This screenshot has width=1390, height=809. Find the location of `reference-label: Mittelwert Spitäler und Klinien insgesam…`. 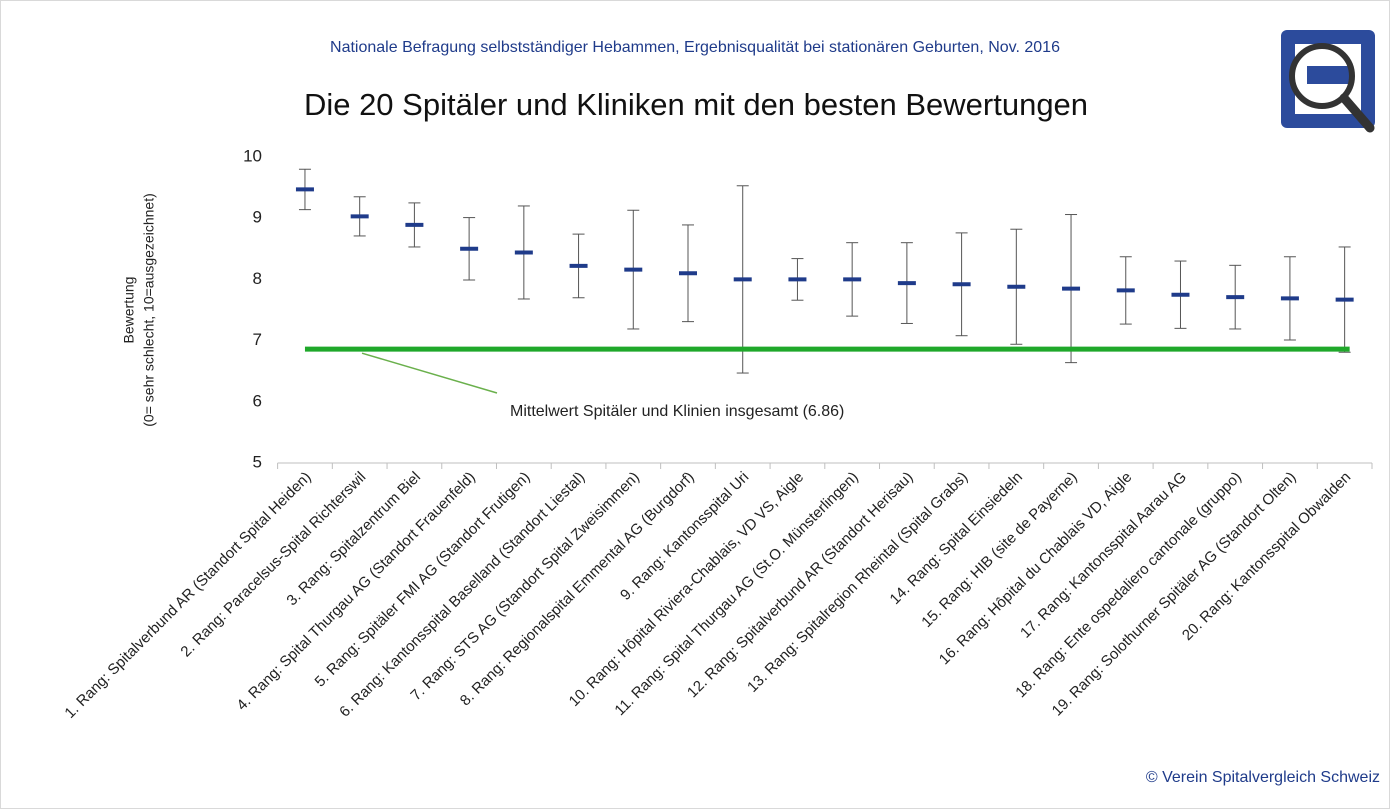

reference-label: Mittelwert Spitäler und Klinien insgesam… is located at coordinates (677, 411).